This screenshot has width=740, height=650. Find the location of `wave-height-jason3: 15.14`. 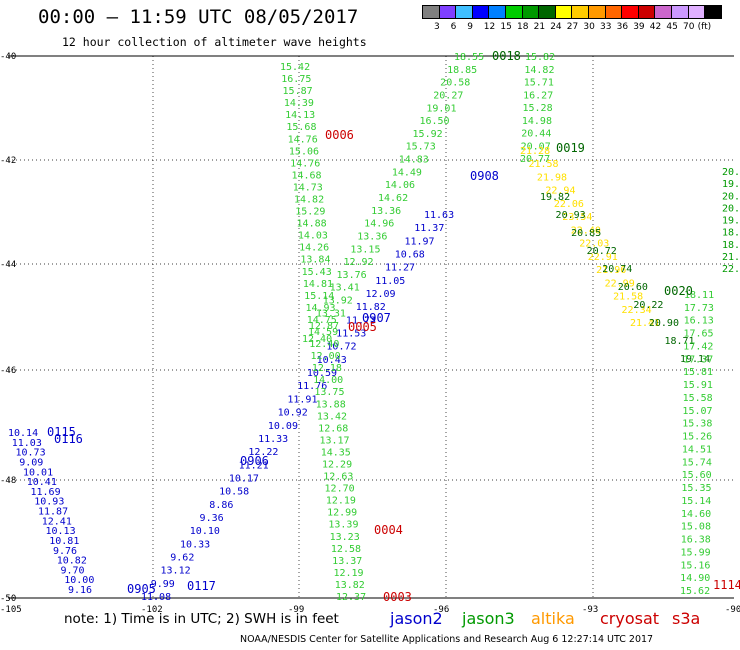

wave-height-jason3: 15.14 is located at coordinates (319, 296).